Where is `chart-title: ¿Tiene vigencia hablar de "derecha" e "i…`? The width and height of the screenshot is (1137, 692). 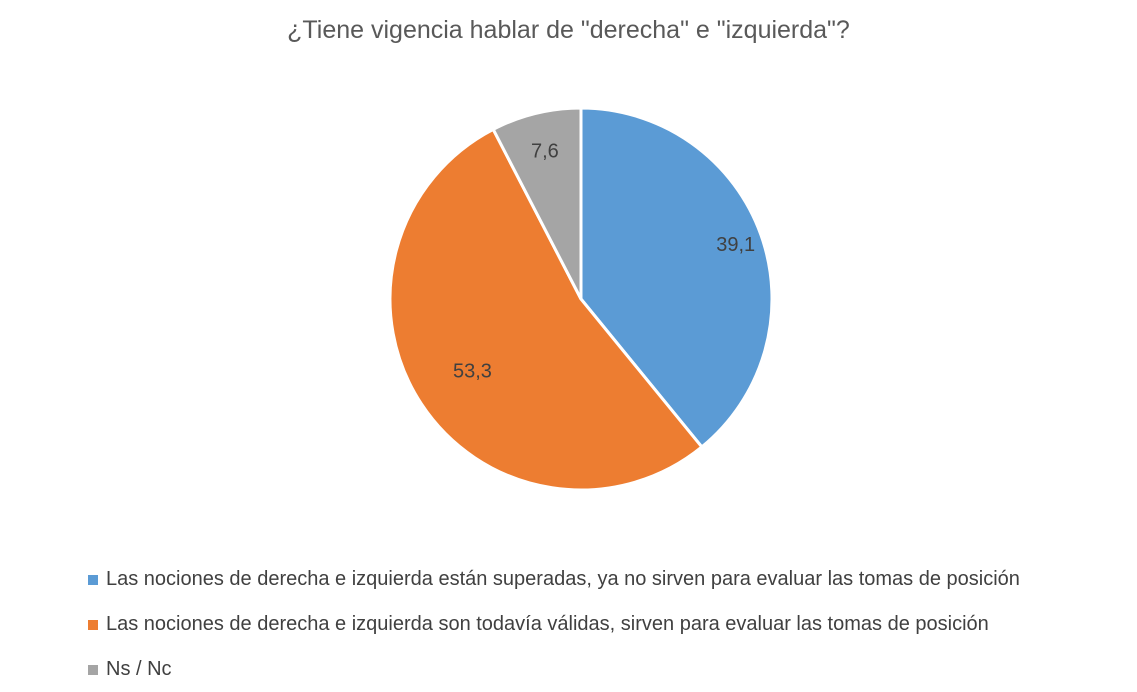
chart-title: ¿Tiene vigencia hablar de "derecha" e "i… is located at coordinates (568, 30).